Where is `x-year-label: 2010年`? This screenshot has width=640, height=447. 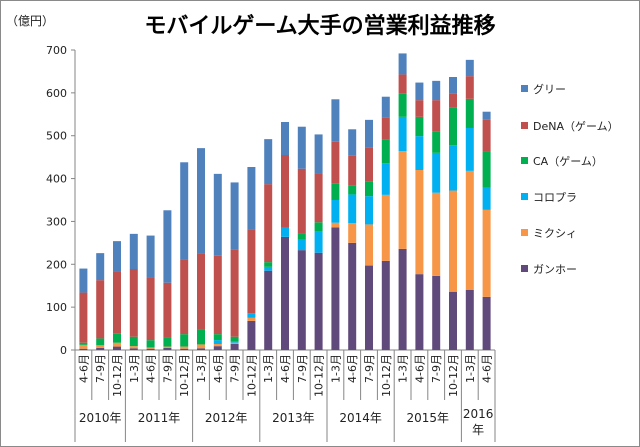 x-year-label: 2010年 is located at coordinates (100, 418).